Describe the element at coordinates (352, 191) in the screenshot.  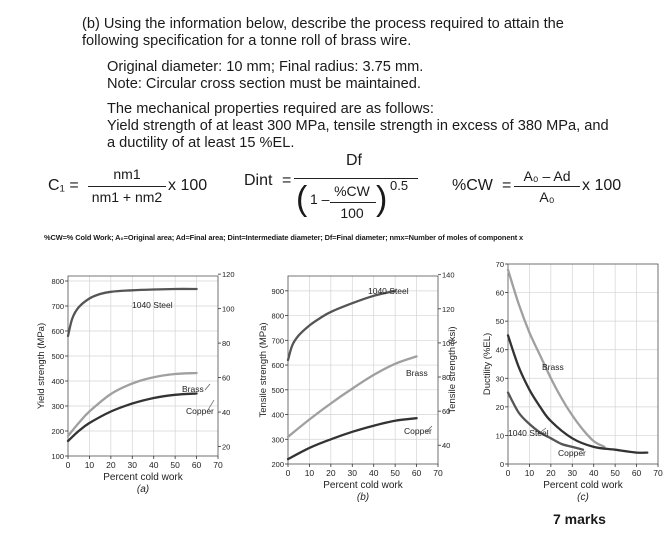
I see `dint-inner-numerator: %CW` at that location.